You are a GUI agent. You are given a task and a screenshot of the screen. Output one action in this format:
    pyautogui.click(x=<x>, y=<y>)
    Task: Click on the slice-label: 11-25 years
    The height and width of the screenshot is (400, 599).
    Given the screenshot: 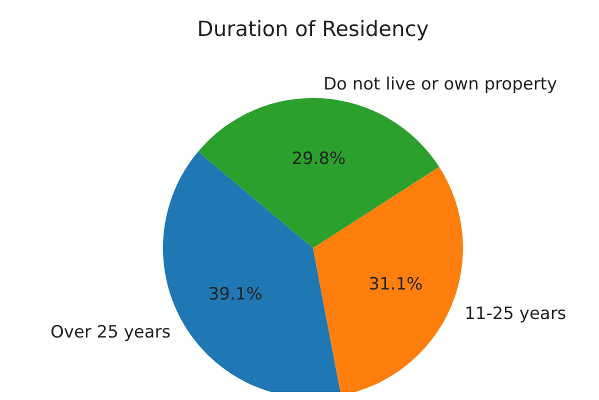 What is the action you would take?
    pyautogui.click(x=515, y=314)
    